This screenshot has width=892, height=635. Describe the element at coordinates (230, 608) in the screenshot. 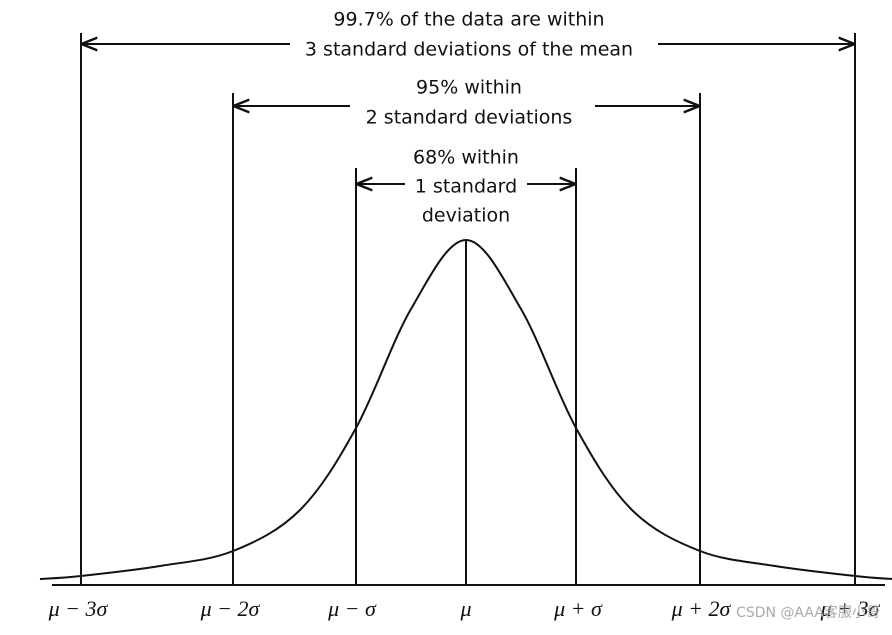

I see `axis-label: μ − 2σ` at that location.